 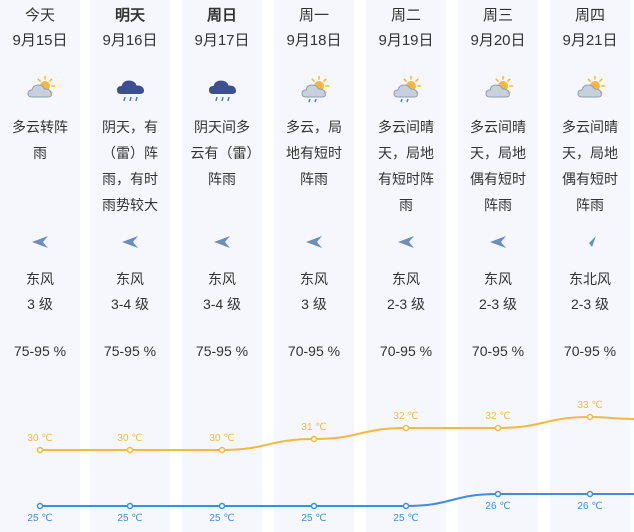 I want to click on weather-description: 多云转阵雨, so click(x=40, y=140).